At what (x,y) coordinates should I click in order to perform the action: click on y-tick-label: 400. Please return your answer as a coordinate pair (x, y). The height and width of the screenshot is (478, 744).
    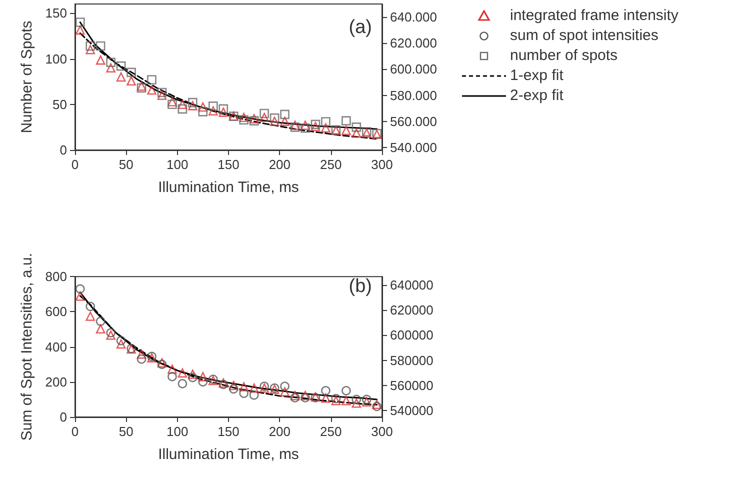
    Looking at the image, I should click on (56, 346).